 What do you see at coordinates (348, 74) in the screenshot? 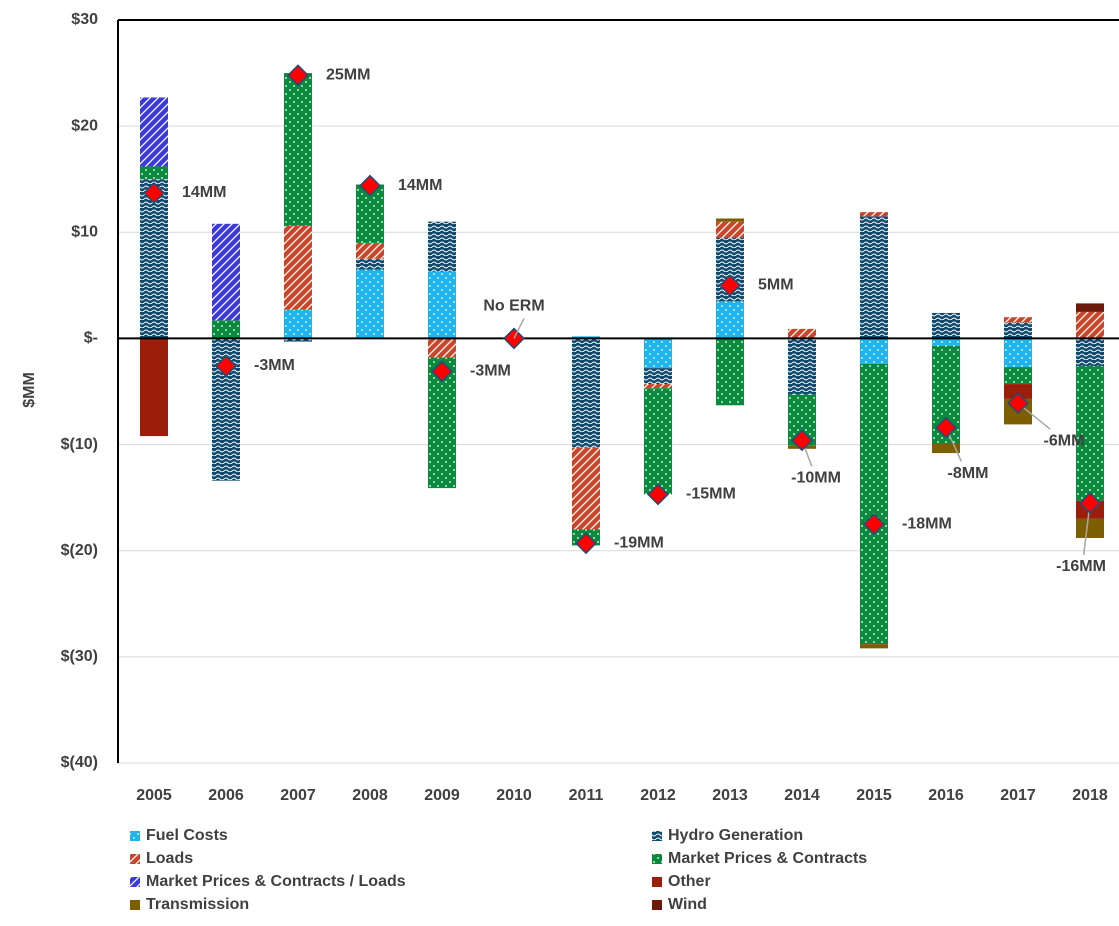
I see `data-label: 25MM` at bounding box center [348, 74].